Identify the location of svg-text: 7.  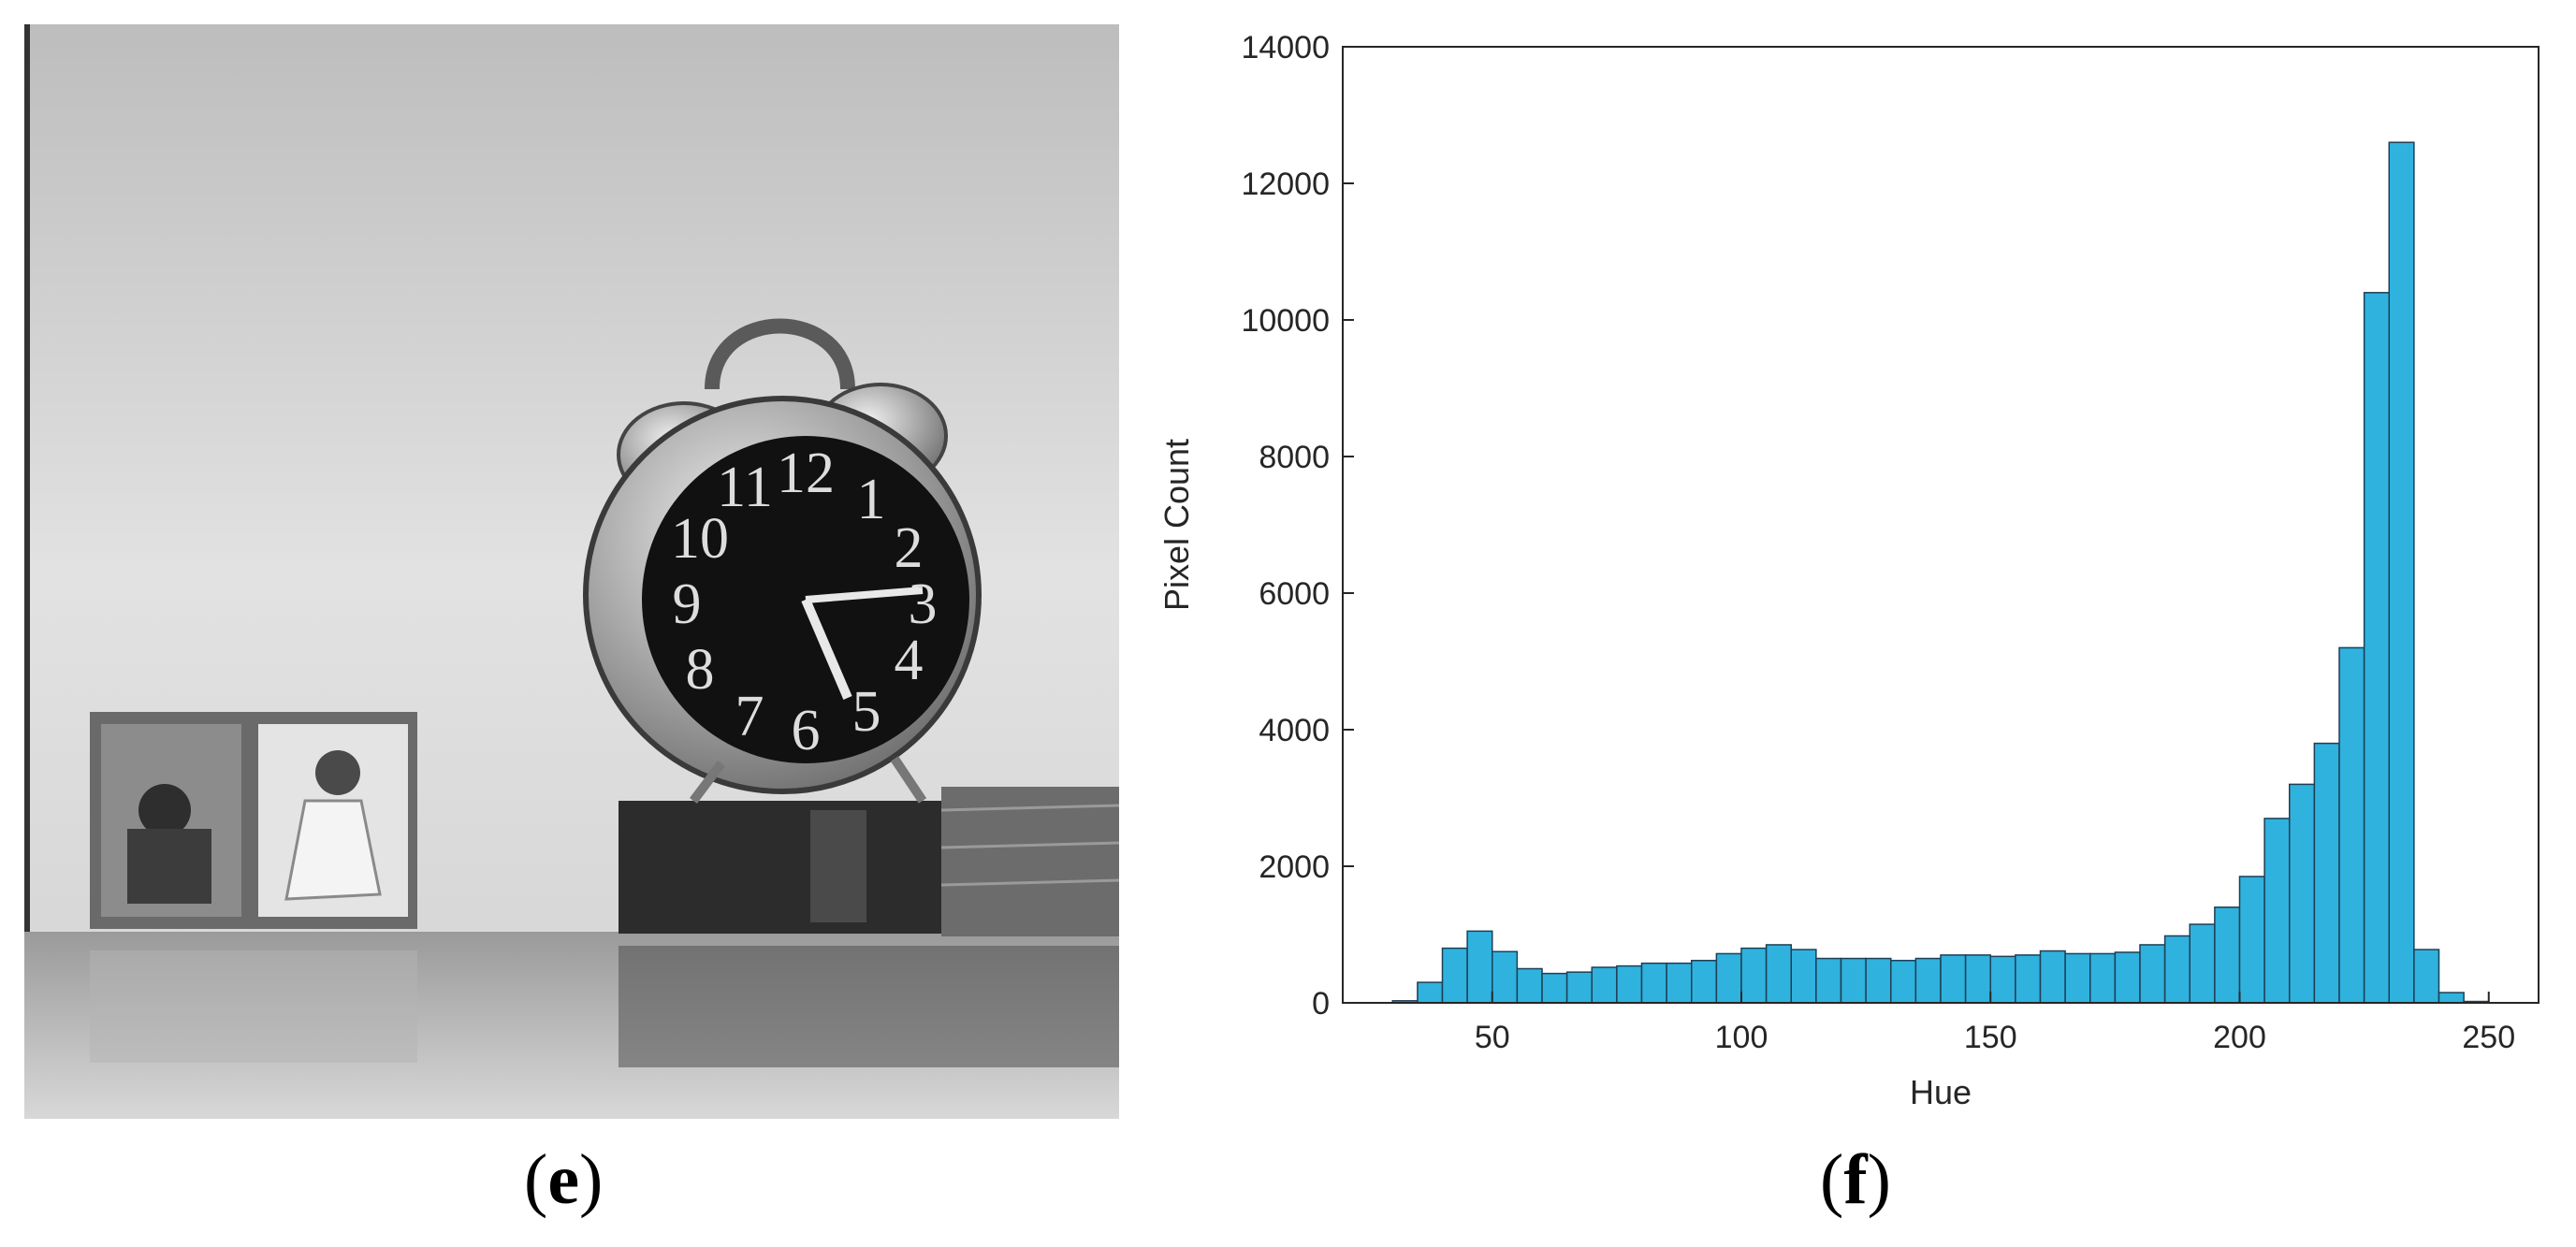
(749, 716).